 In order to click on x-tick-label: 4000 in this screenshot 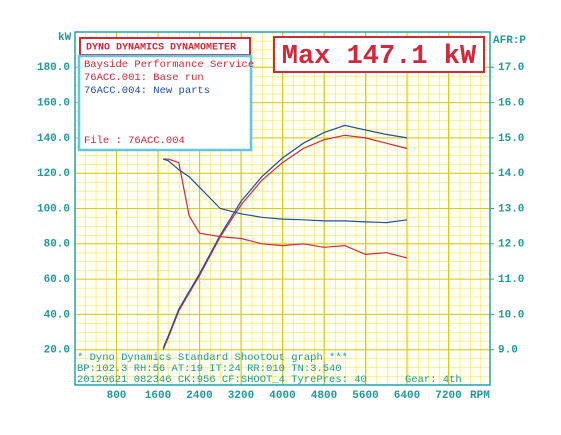, I will do `click(282, 396)`.